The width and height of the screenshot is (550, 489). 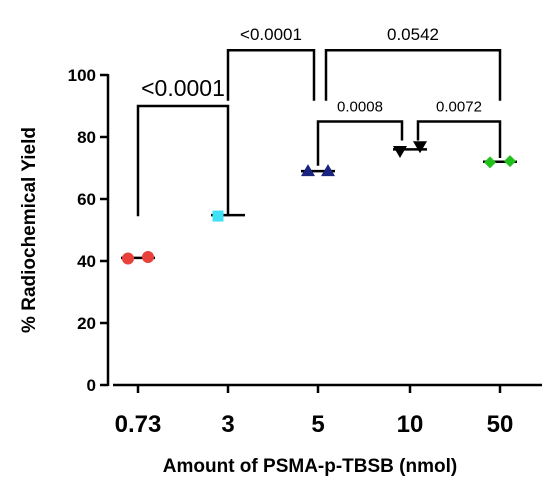 What do you see at coordinates (413, 34) in the screenshot?
I see `p-value-label: 0.0542` at bounding box center [413, 34].